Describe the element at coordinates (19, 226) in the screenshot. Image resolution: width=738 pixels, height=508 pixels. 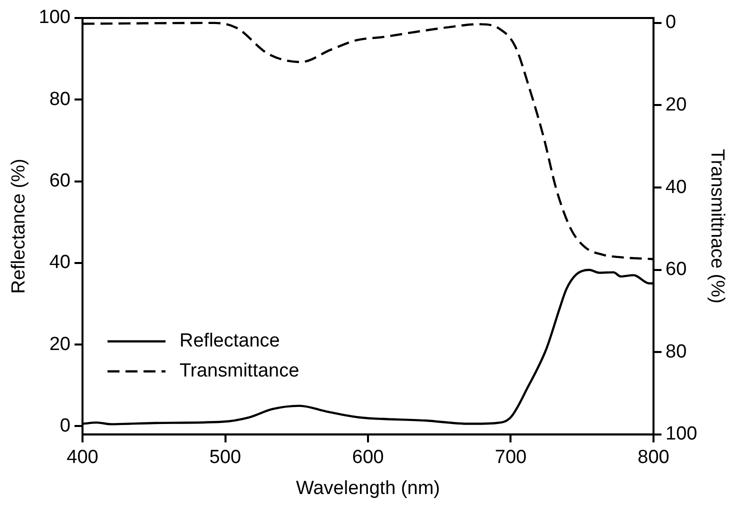
I see `y-axis-title: Reflectance (%)` at that location.